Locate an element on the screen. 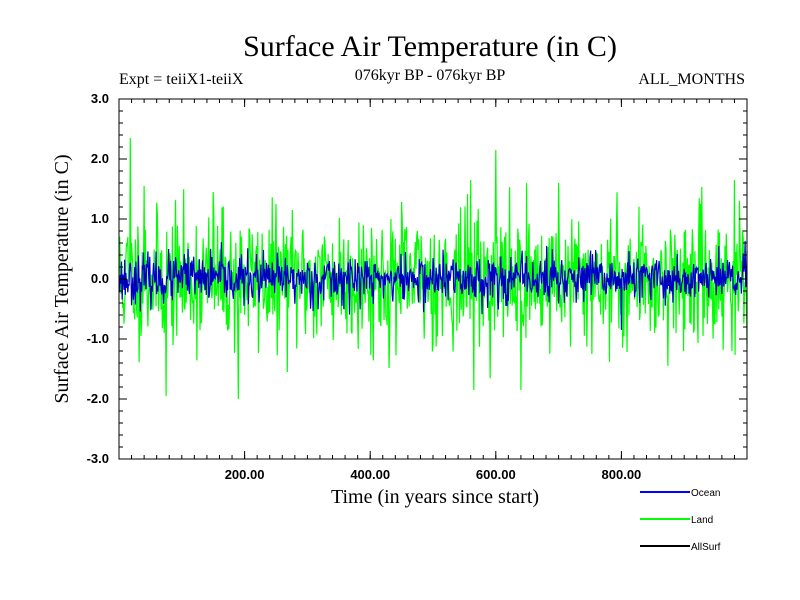 This screenshot has width=800, height=600. x-axis-label: Time (in years since start) is located at coordinates (435, 497).